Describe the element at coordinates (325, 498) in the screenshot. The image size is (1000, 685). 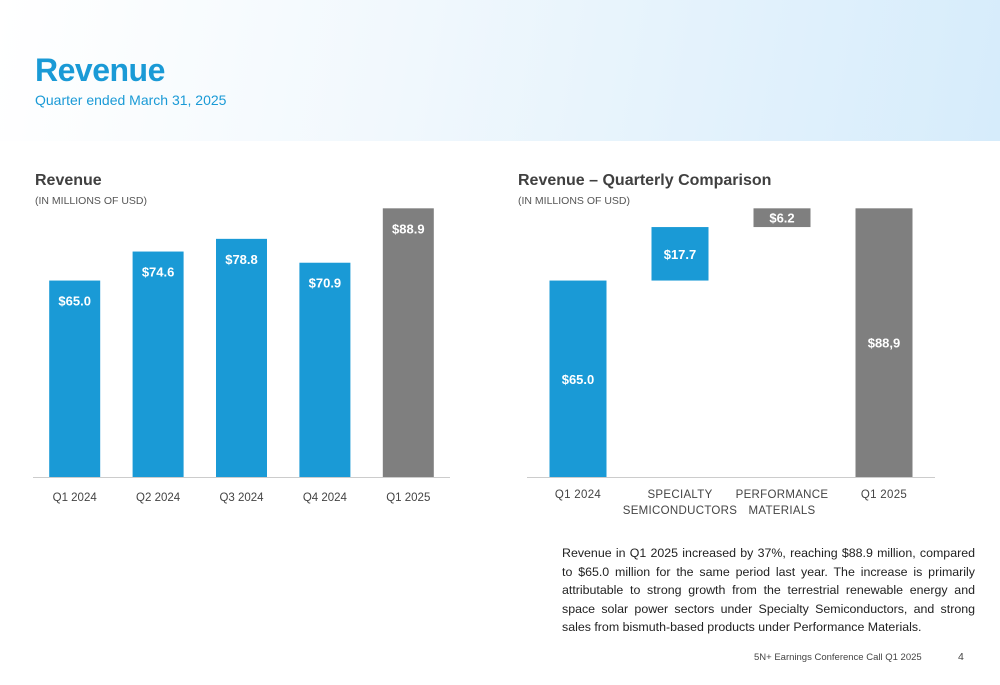
I see `left-x-tick-3: Q4 2024` at that location.